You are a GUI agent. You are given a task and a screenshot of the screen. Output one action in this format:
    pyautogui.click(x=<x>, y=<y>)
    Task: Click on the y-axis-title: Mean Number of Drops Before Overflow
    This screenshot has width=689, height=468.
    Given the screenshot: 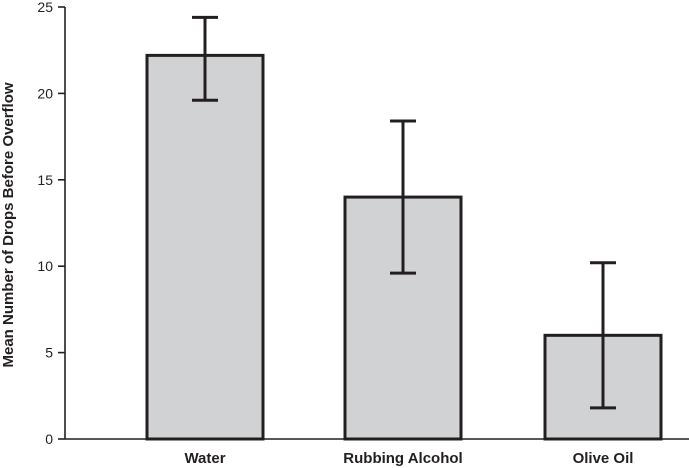 What is the action you would take?
    pyautogui.click(x=8, y=224)
    